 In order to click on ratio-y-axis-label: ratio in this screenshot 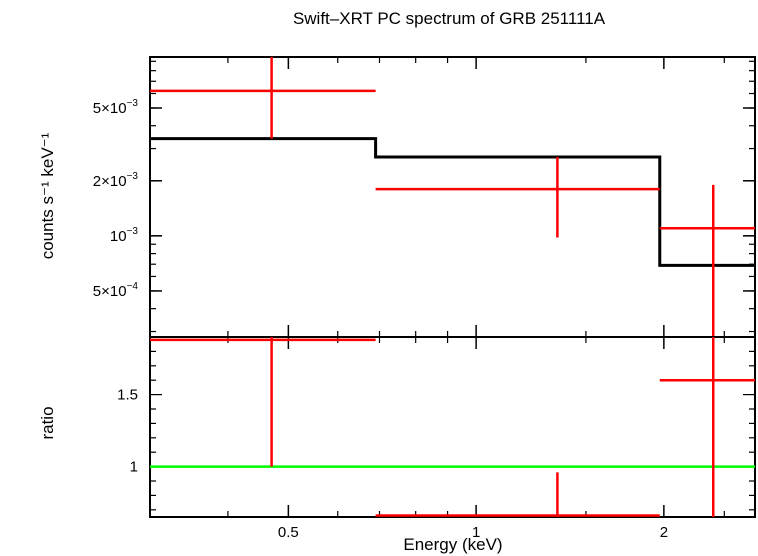, I will do `click(47, 422)`.